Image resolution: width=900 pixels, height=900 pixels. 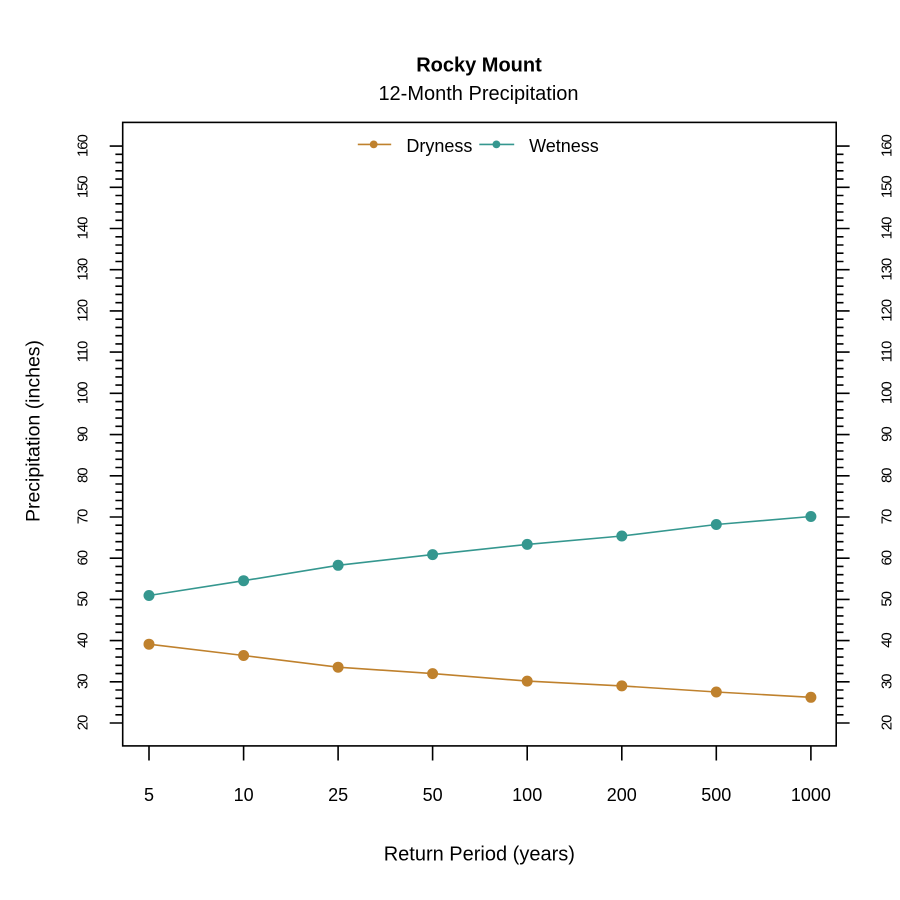 What do you see at coordinates (479, 855) in the screenshot?
I see `svg-text: Return Period (years)` at bounding box center [479, 855].